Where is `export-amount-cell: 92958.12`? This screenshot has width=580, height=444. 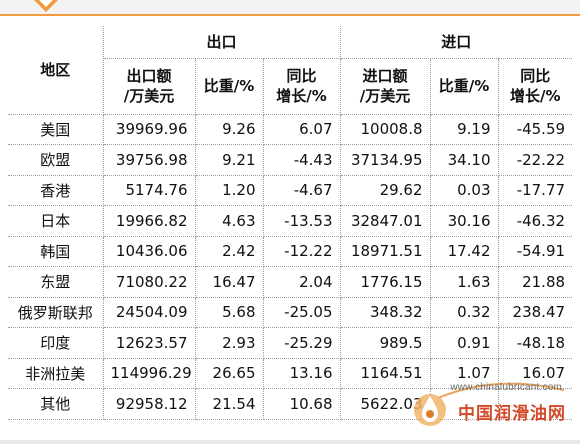 export-amount-cell: 92958.12 is located at coordinates (149, 404).